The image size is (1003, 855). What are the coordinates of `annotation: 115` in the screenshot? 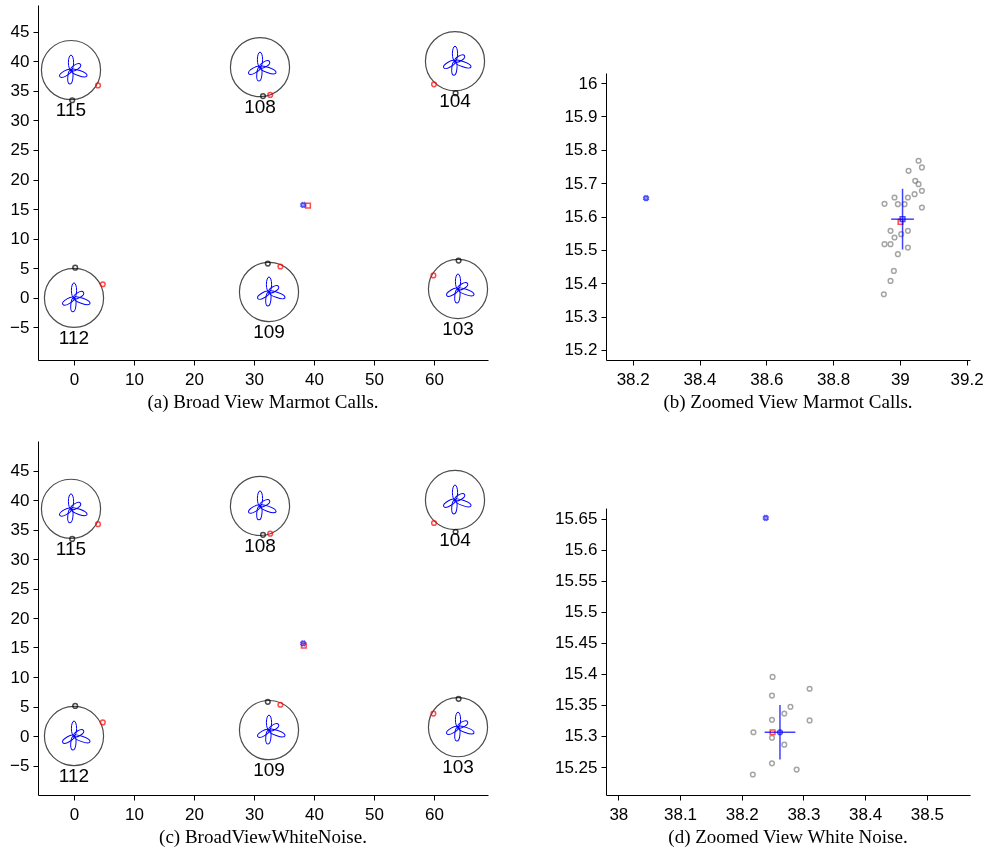 It's located at (71, 548).